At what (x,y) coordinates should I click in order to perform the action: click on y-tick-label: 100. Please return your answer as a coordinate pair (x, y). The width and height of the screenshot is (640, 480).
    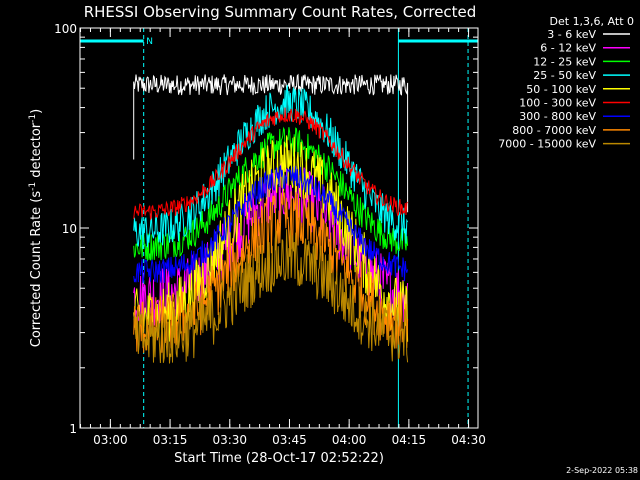
    Looking at the image, I should click on (65, 29).